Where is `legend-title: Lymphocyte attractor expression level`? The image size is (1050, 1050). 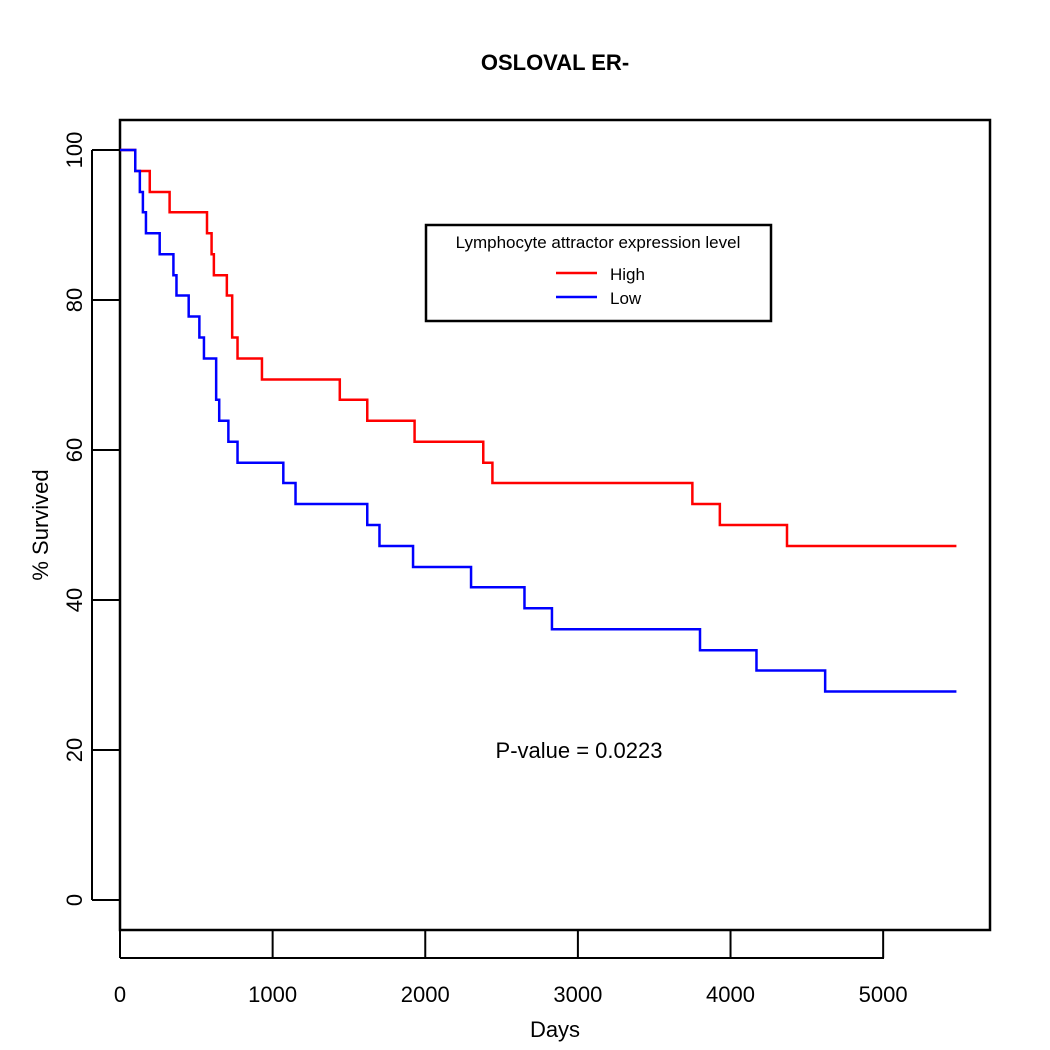
legend-title: Lymphocyte attractor expression level is located at coordinates (598, 242).